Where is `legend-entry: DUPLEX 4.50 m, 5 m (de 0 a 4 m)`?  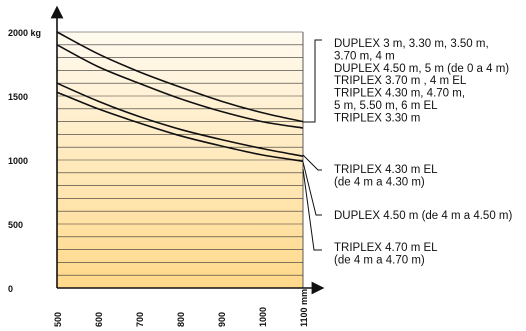
legend-entry: DUPLEX 4.50 m, 5 m (de 0 a 4 m) is located at coordinates (421, 69).